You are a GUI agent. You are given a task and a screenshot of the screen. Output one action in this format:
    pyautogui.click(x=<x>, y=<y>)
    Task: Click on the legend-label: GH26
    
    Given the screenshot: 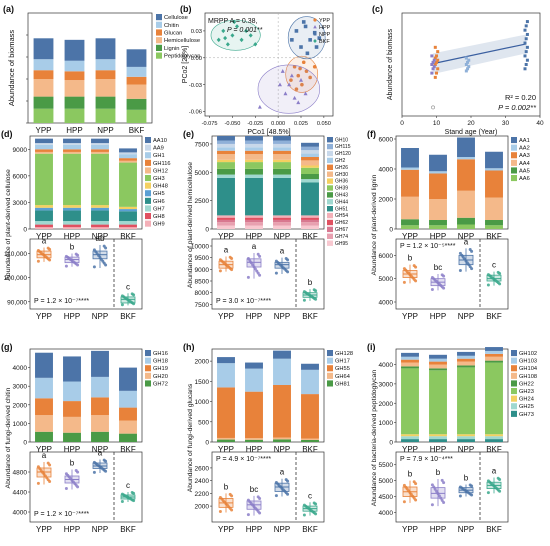 What is the action you would take?
    pyautogui.click(x=341, y=168)
    